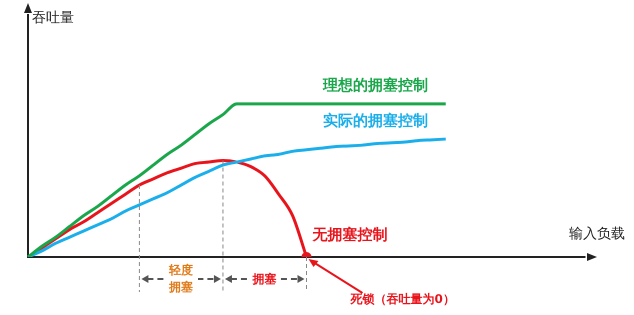 This screenshot has width=634, height=315. I want to click on text: 拥塞, so click(265, 279).